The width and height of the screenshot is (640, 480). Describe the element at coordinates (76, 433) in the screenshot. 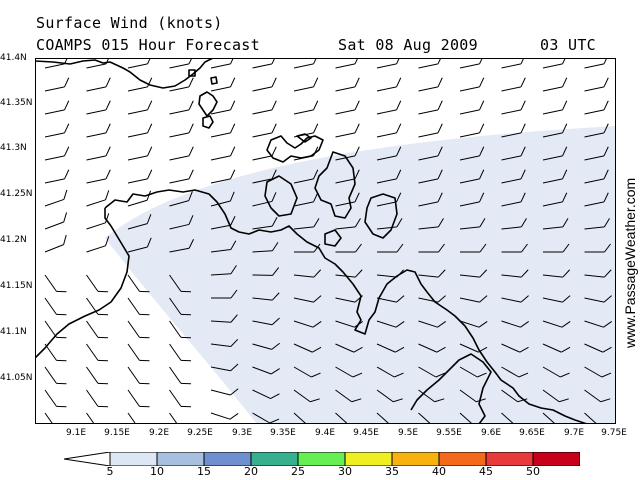

I see `lon-label: 9.1E` at that location.